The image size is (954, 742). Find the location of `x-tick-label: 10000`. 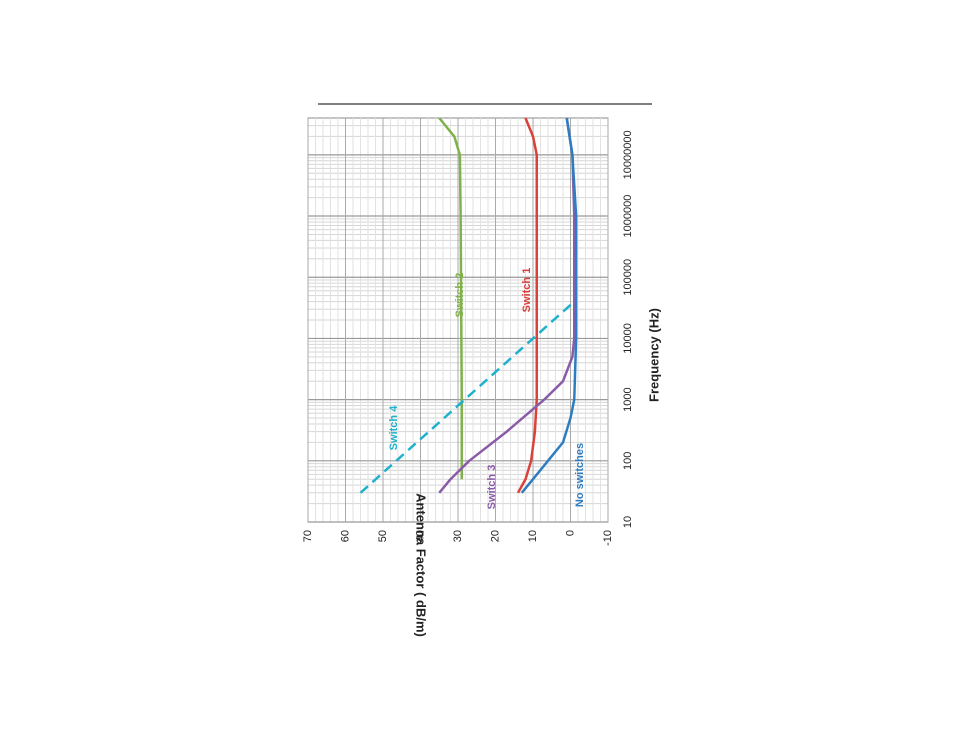

x-tick-label: 10000 is located at coordinates (628, 338).